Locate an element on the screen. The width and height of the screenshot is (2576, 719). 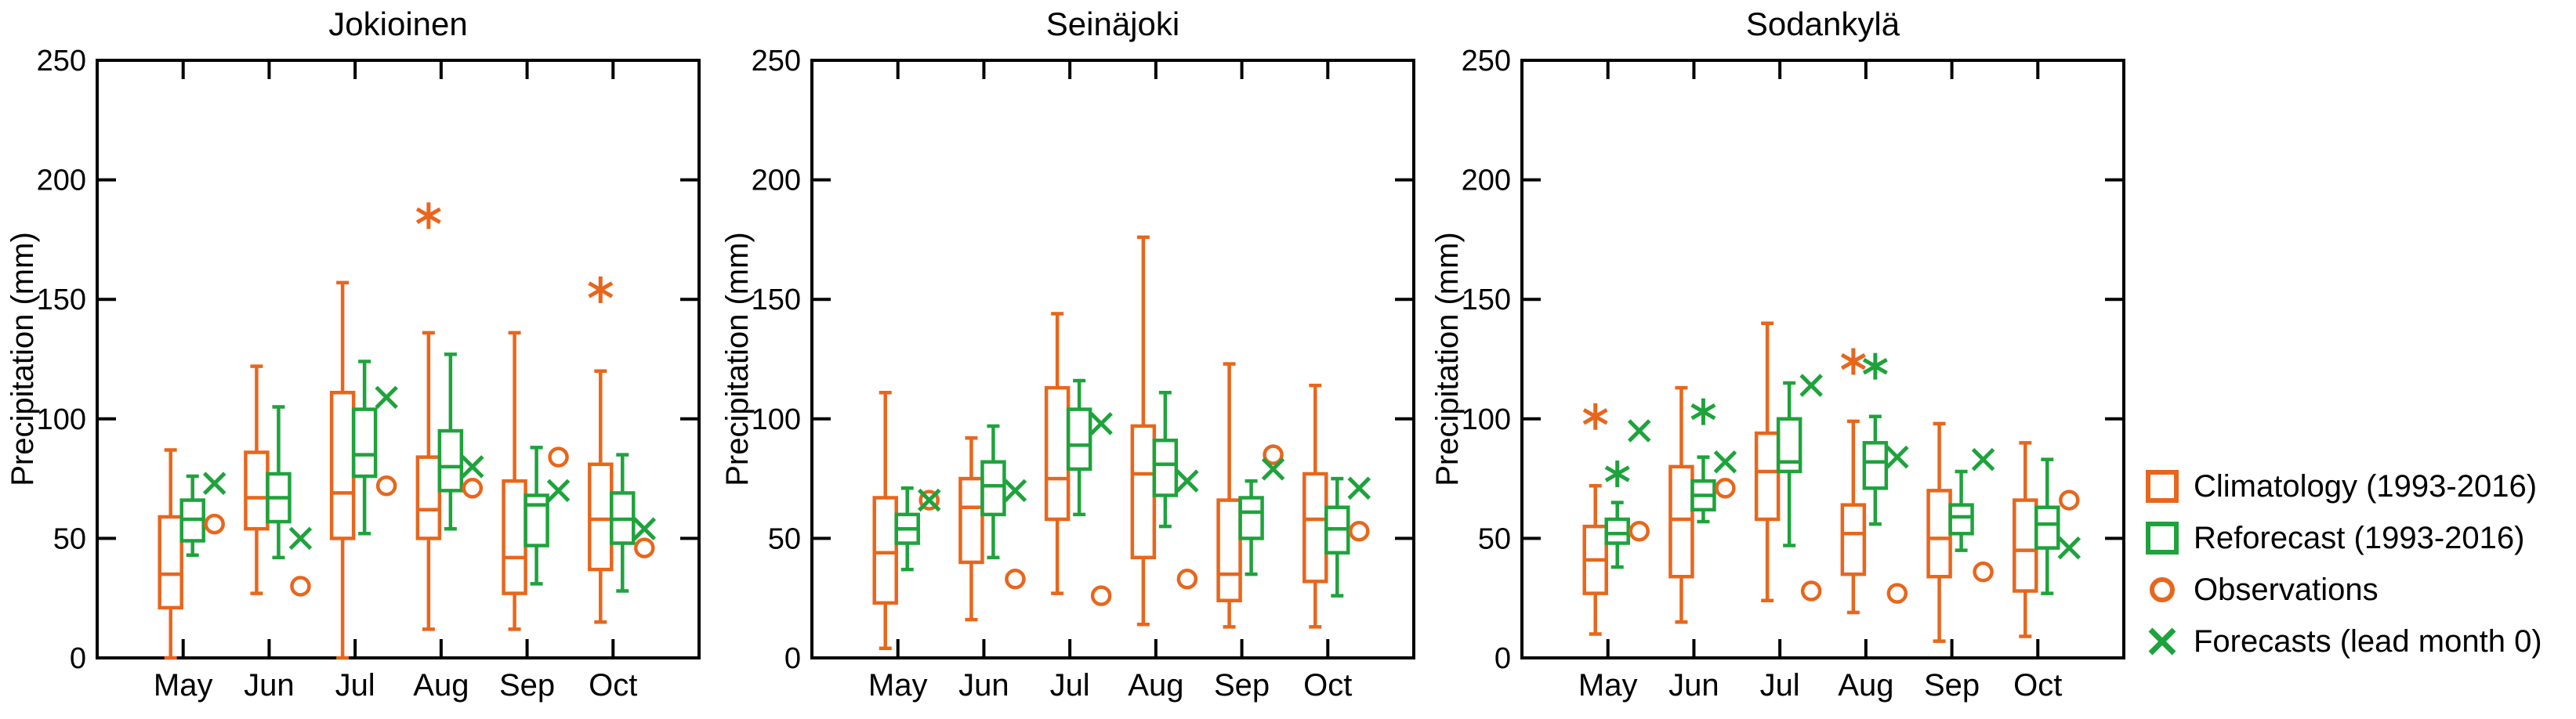
svg-text: Jokioinen is located at coordinates (397, 23).